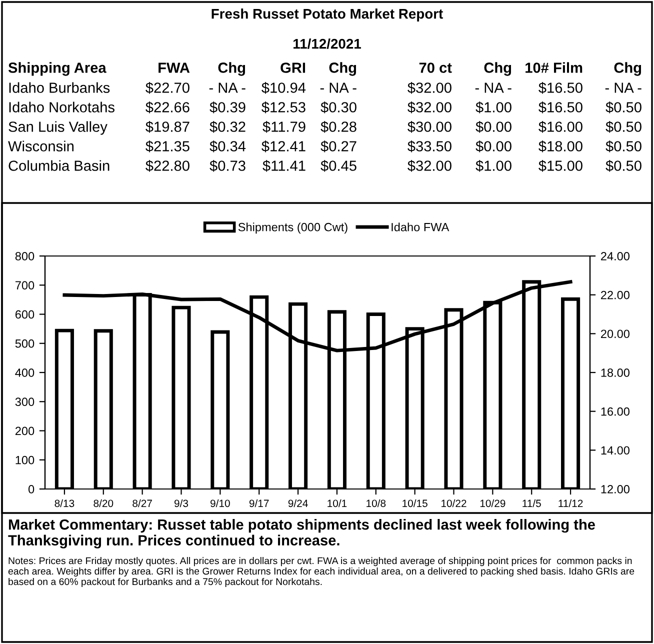  Describe the element at coordinates (284, 107) in the screenshot. I see `text: $12.53` at that location.